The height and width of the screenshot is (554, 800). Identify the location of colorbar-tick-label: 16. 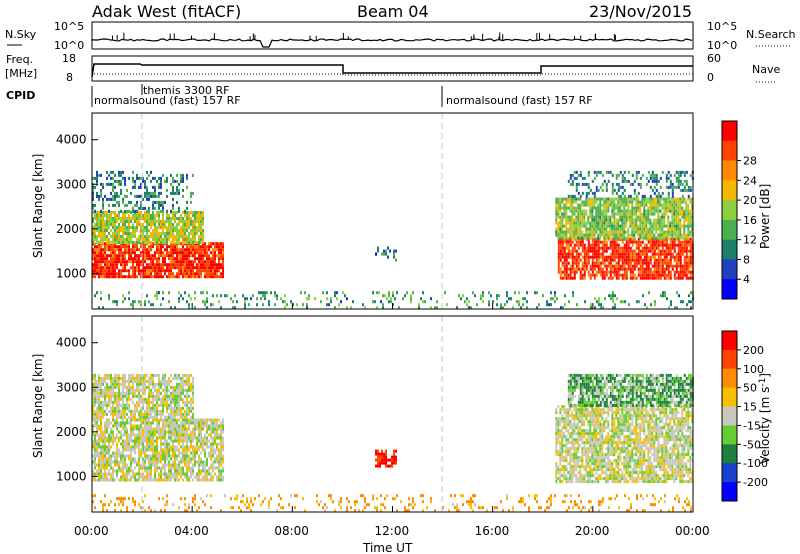
(750, 220).